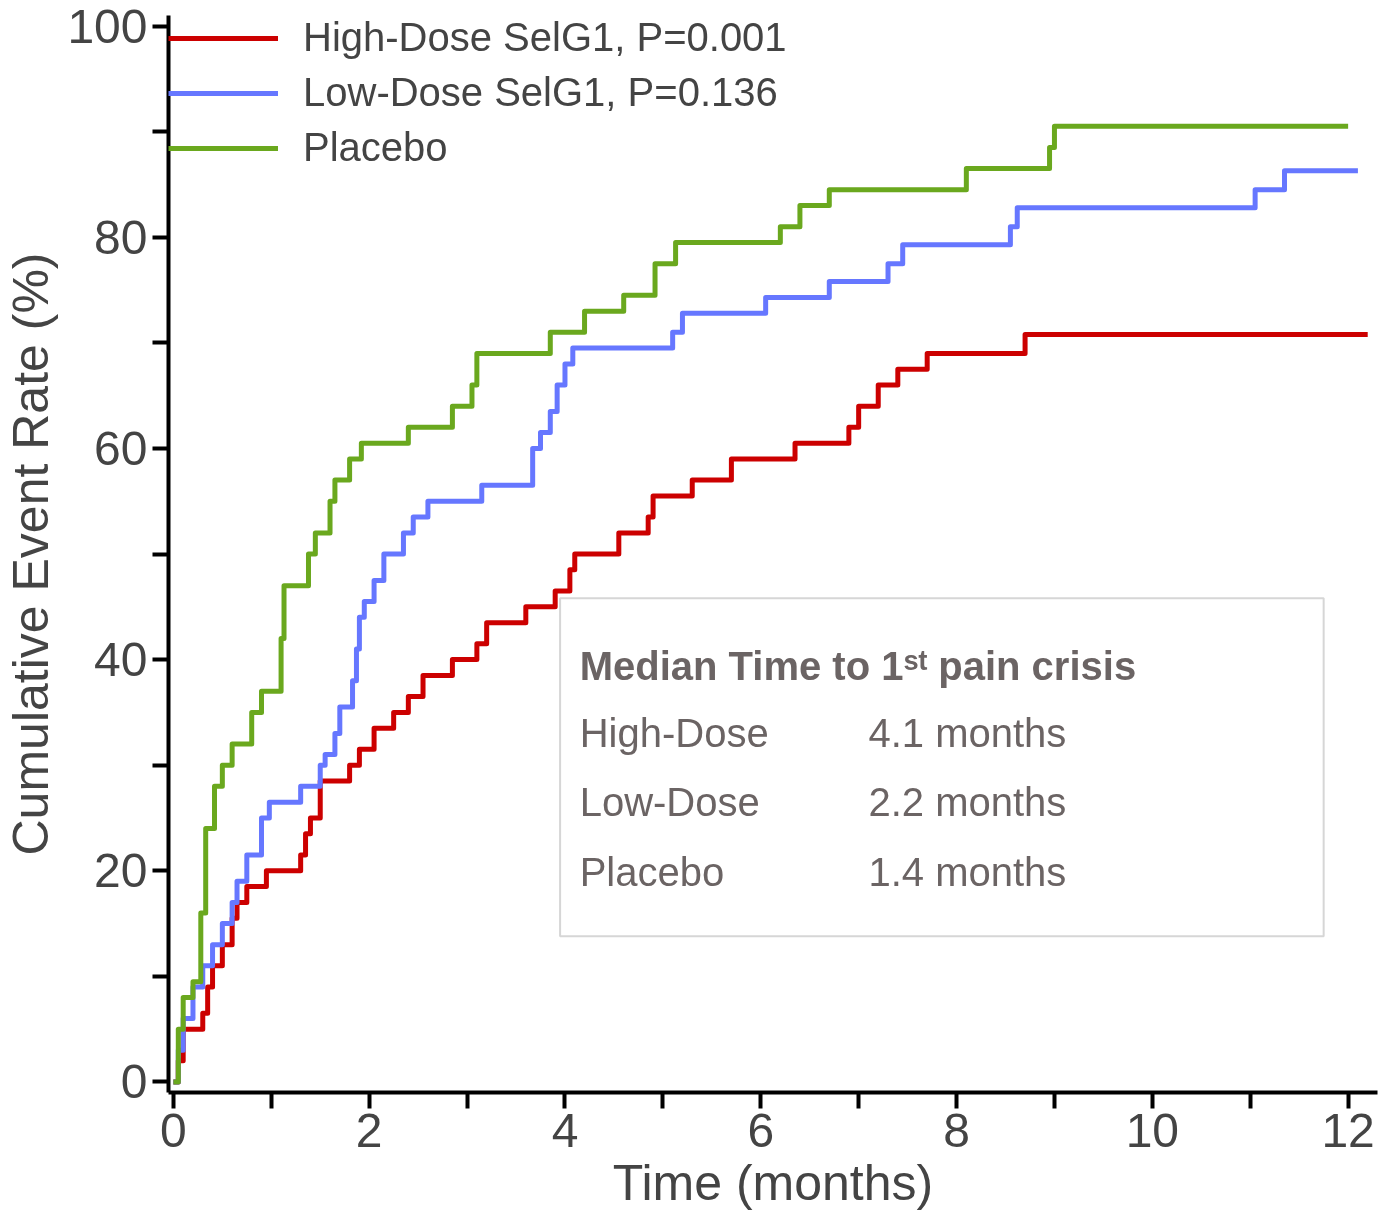 Image resolution: width=1387 pixels, height=1213 pixels. What do you see at coordinates (967, 871) in the screenshot?
I see `annotation: 1.4 months` at bounding box center [967, 871].